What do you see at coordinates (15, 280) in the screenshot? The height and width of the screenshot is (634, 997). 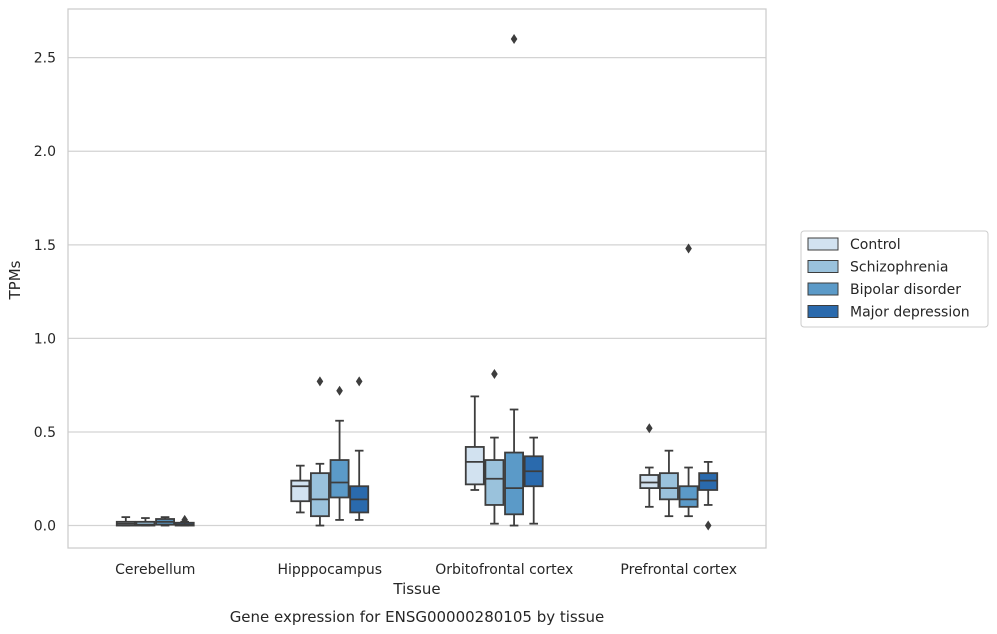 I see `y-axis-label: TPMs` at bounding box center [15, 280].